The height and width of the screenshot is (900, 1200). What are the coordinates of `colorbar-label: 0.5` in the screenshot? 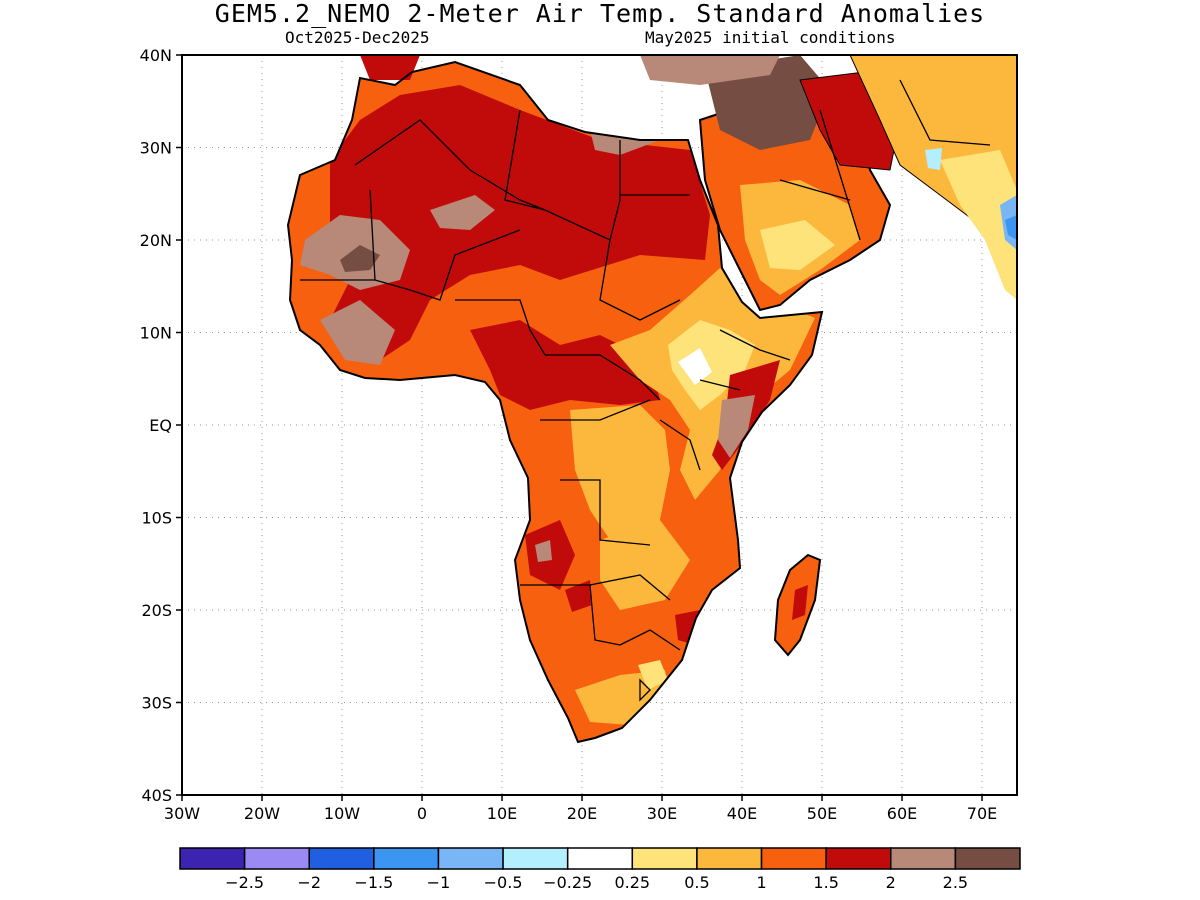 It's located at (696, 882).